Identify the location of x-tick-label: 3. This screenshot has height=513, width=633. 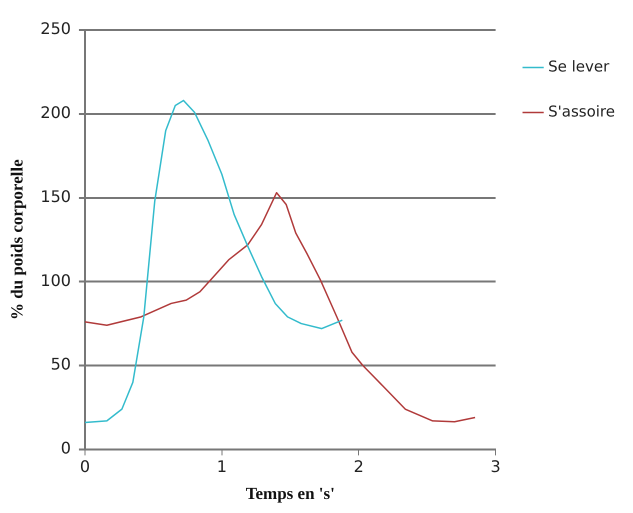
(495, 466).